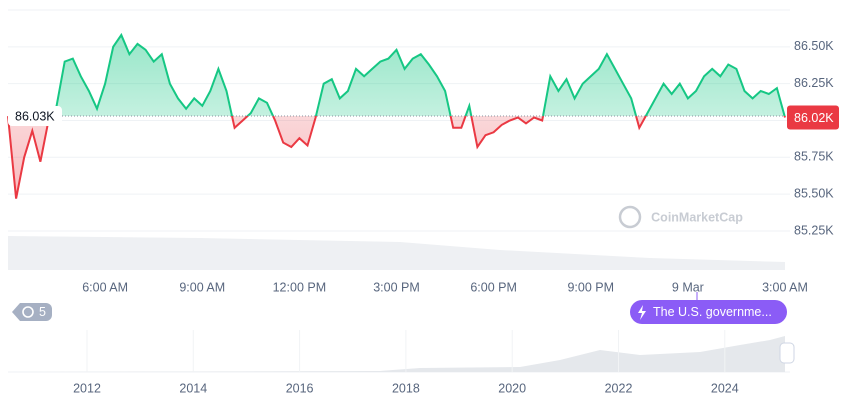 This screenshot has height=401, width=860. I want to click on baseline-label: 86.03K, so click(35, 116).